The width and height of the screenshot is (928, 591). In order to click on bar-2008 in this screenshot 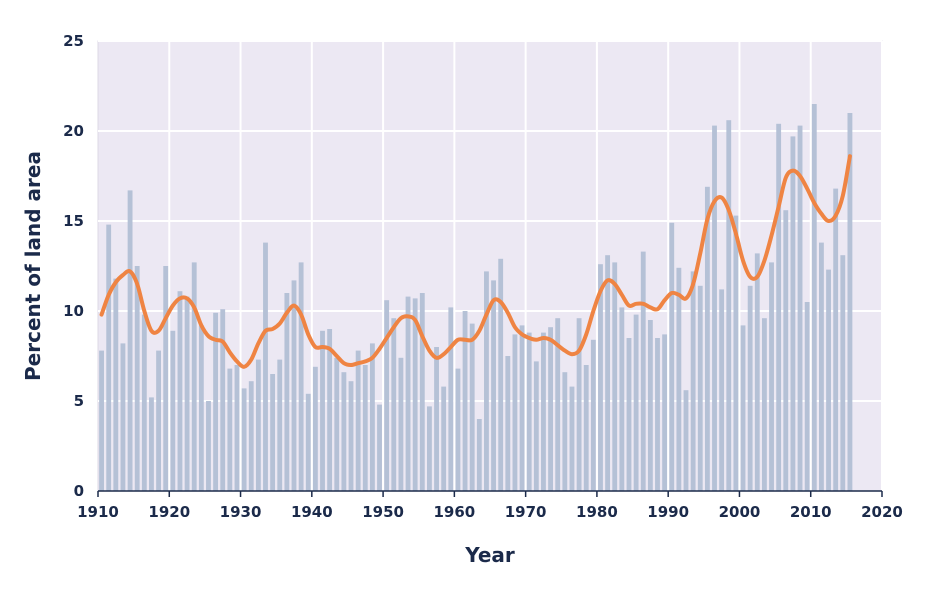, I will do `click(800, 308)`.